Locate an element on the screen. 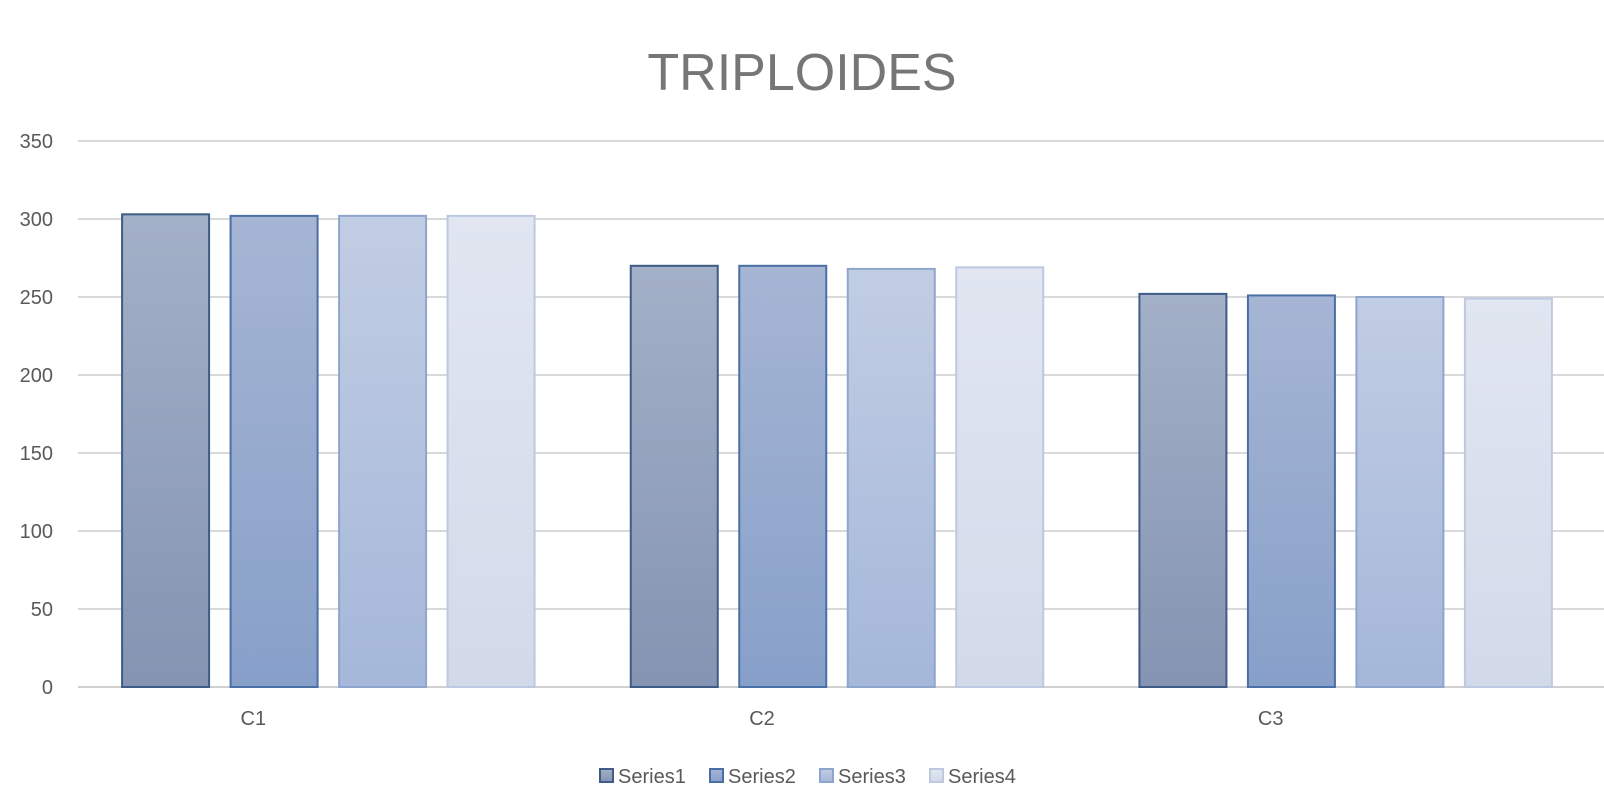  bar-series4-c1 is located at coordinates (491, 451).